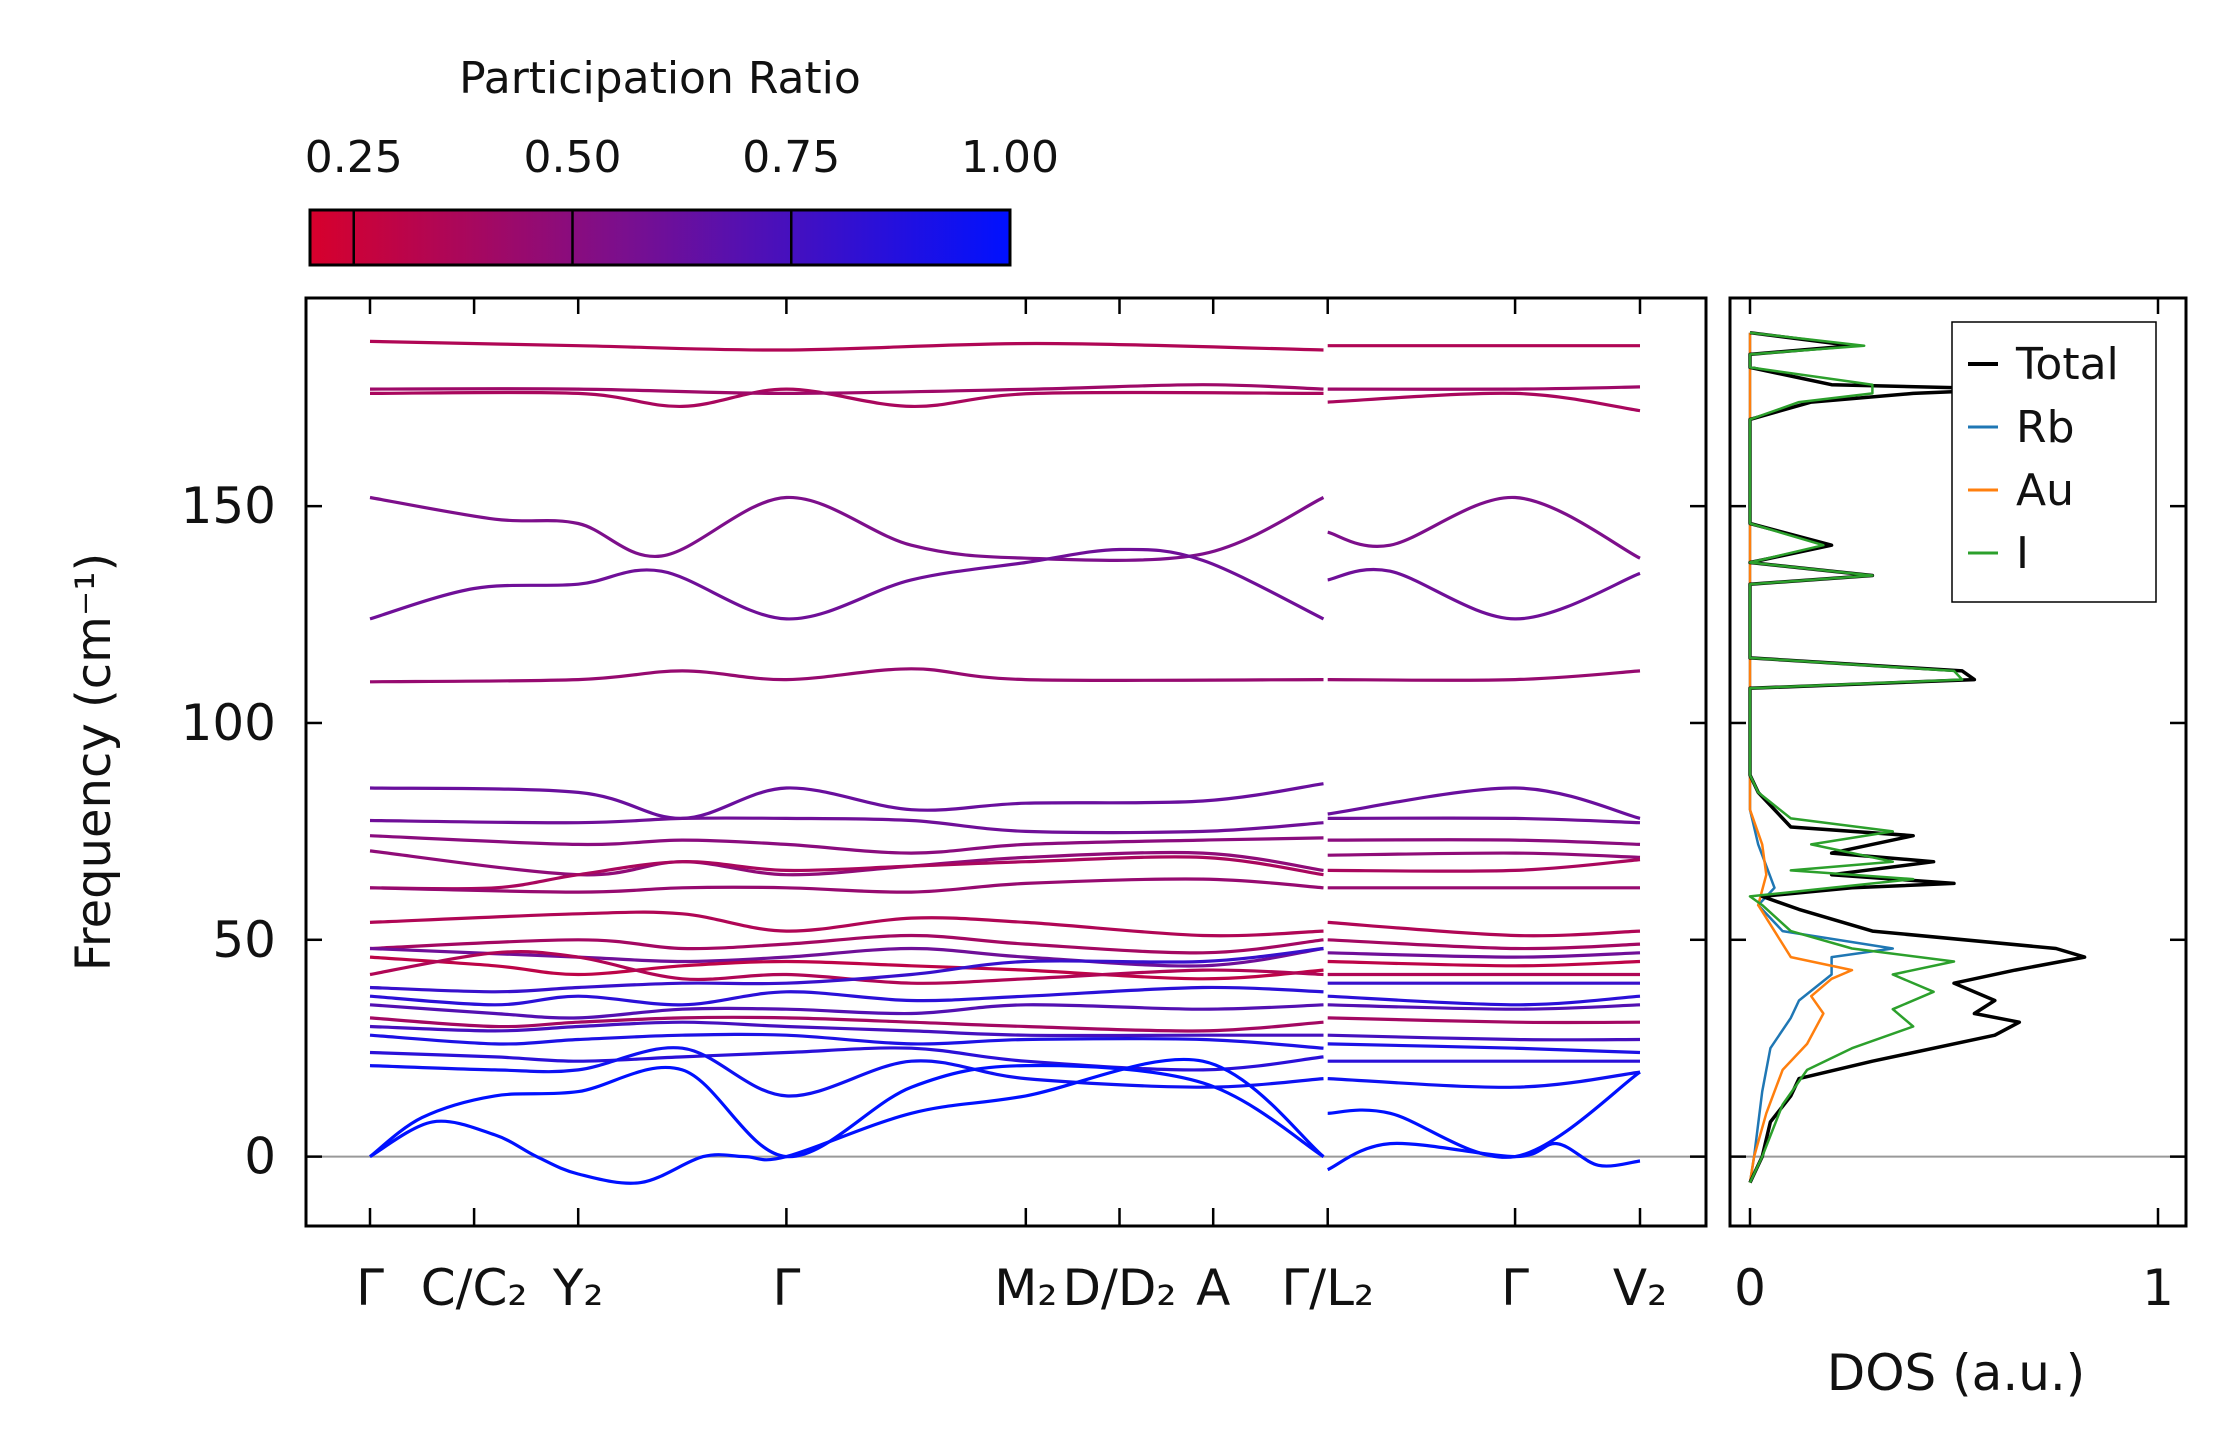  I want to click on phonon-band-band-16-seg2, so click(1484, 963).